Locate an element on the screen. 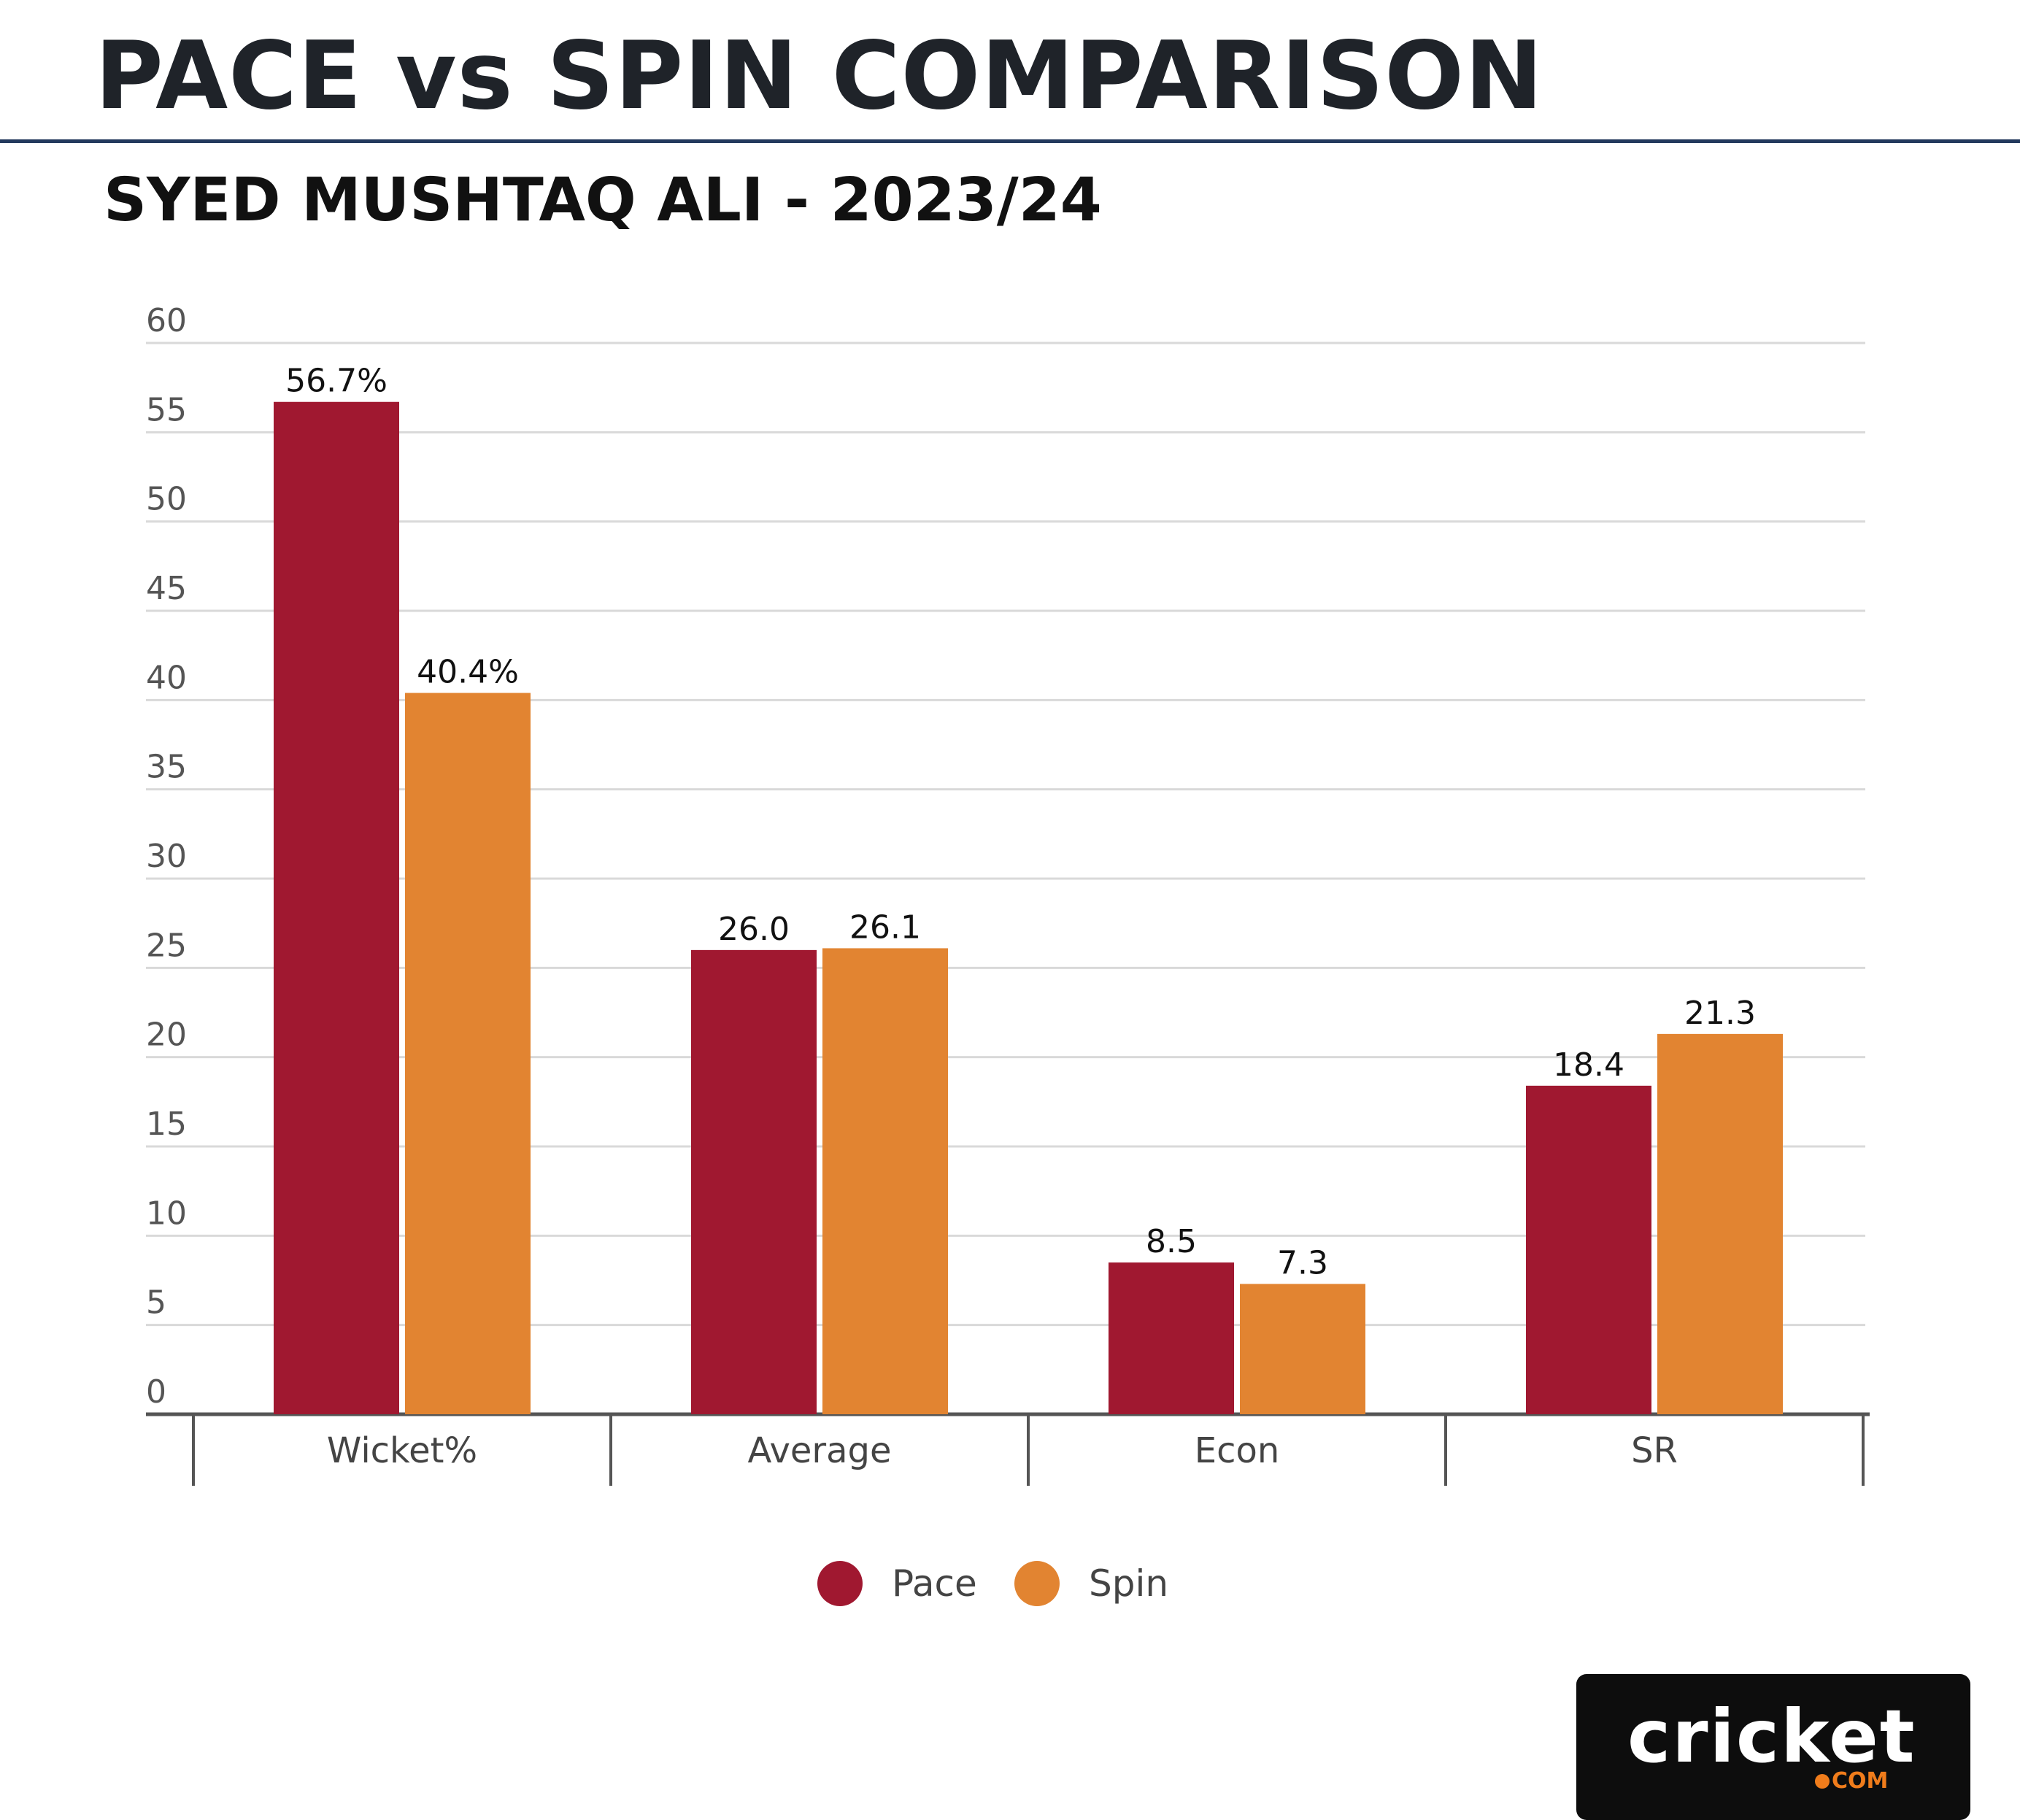 This screenshot has height=1820, width=2020. legend-item-pace: Pace is located at coordinates (897, 1583).